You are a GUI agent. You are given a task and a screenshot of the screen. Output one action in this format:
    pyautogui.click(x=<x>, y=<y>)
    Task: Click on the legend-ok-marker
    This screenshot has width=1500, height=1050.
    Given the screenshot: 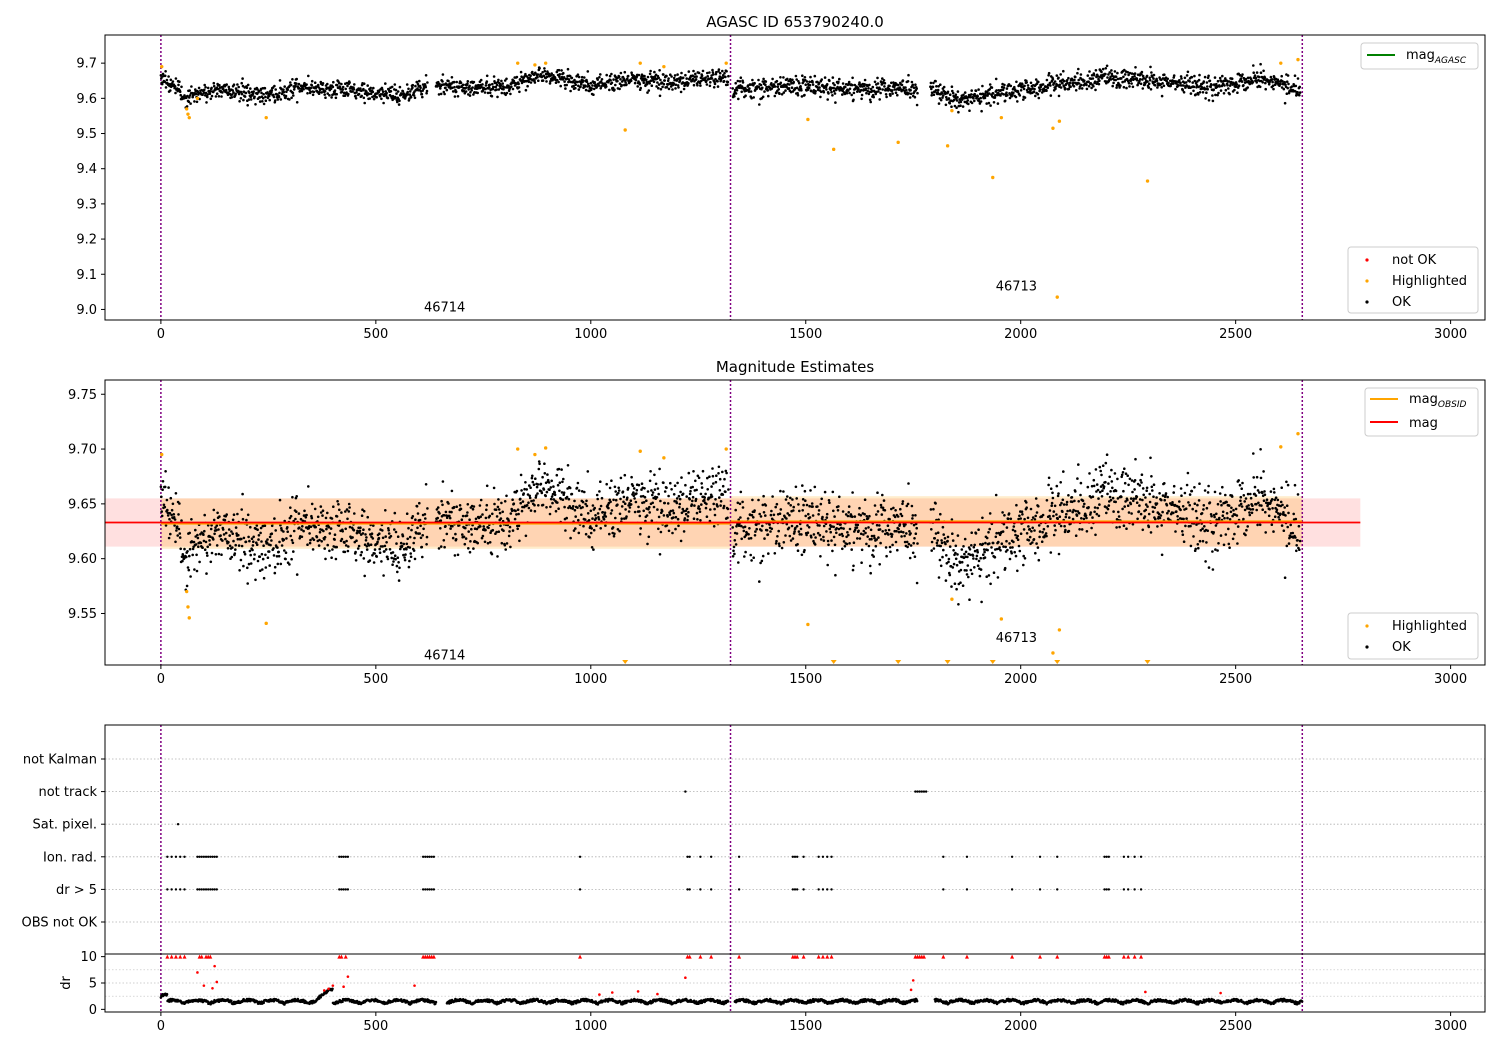 What is the action you would take?
    pyautogui.click(x=1367, y=302)
    